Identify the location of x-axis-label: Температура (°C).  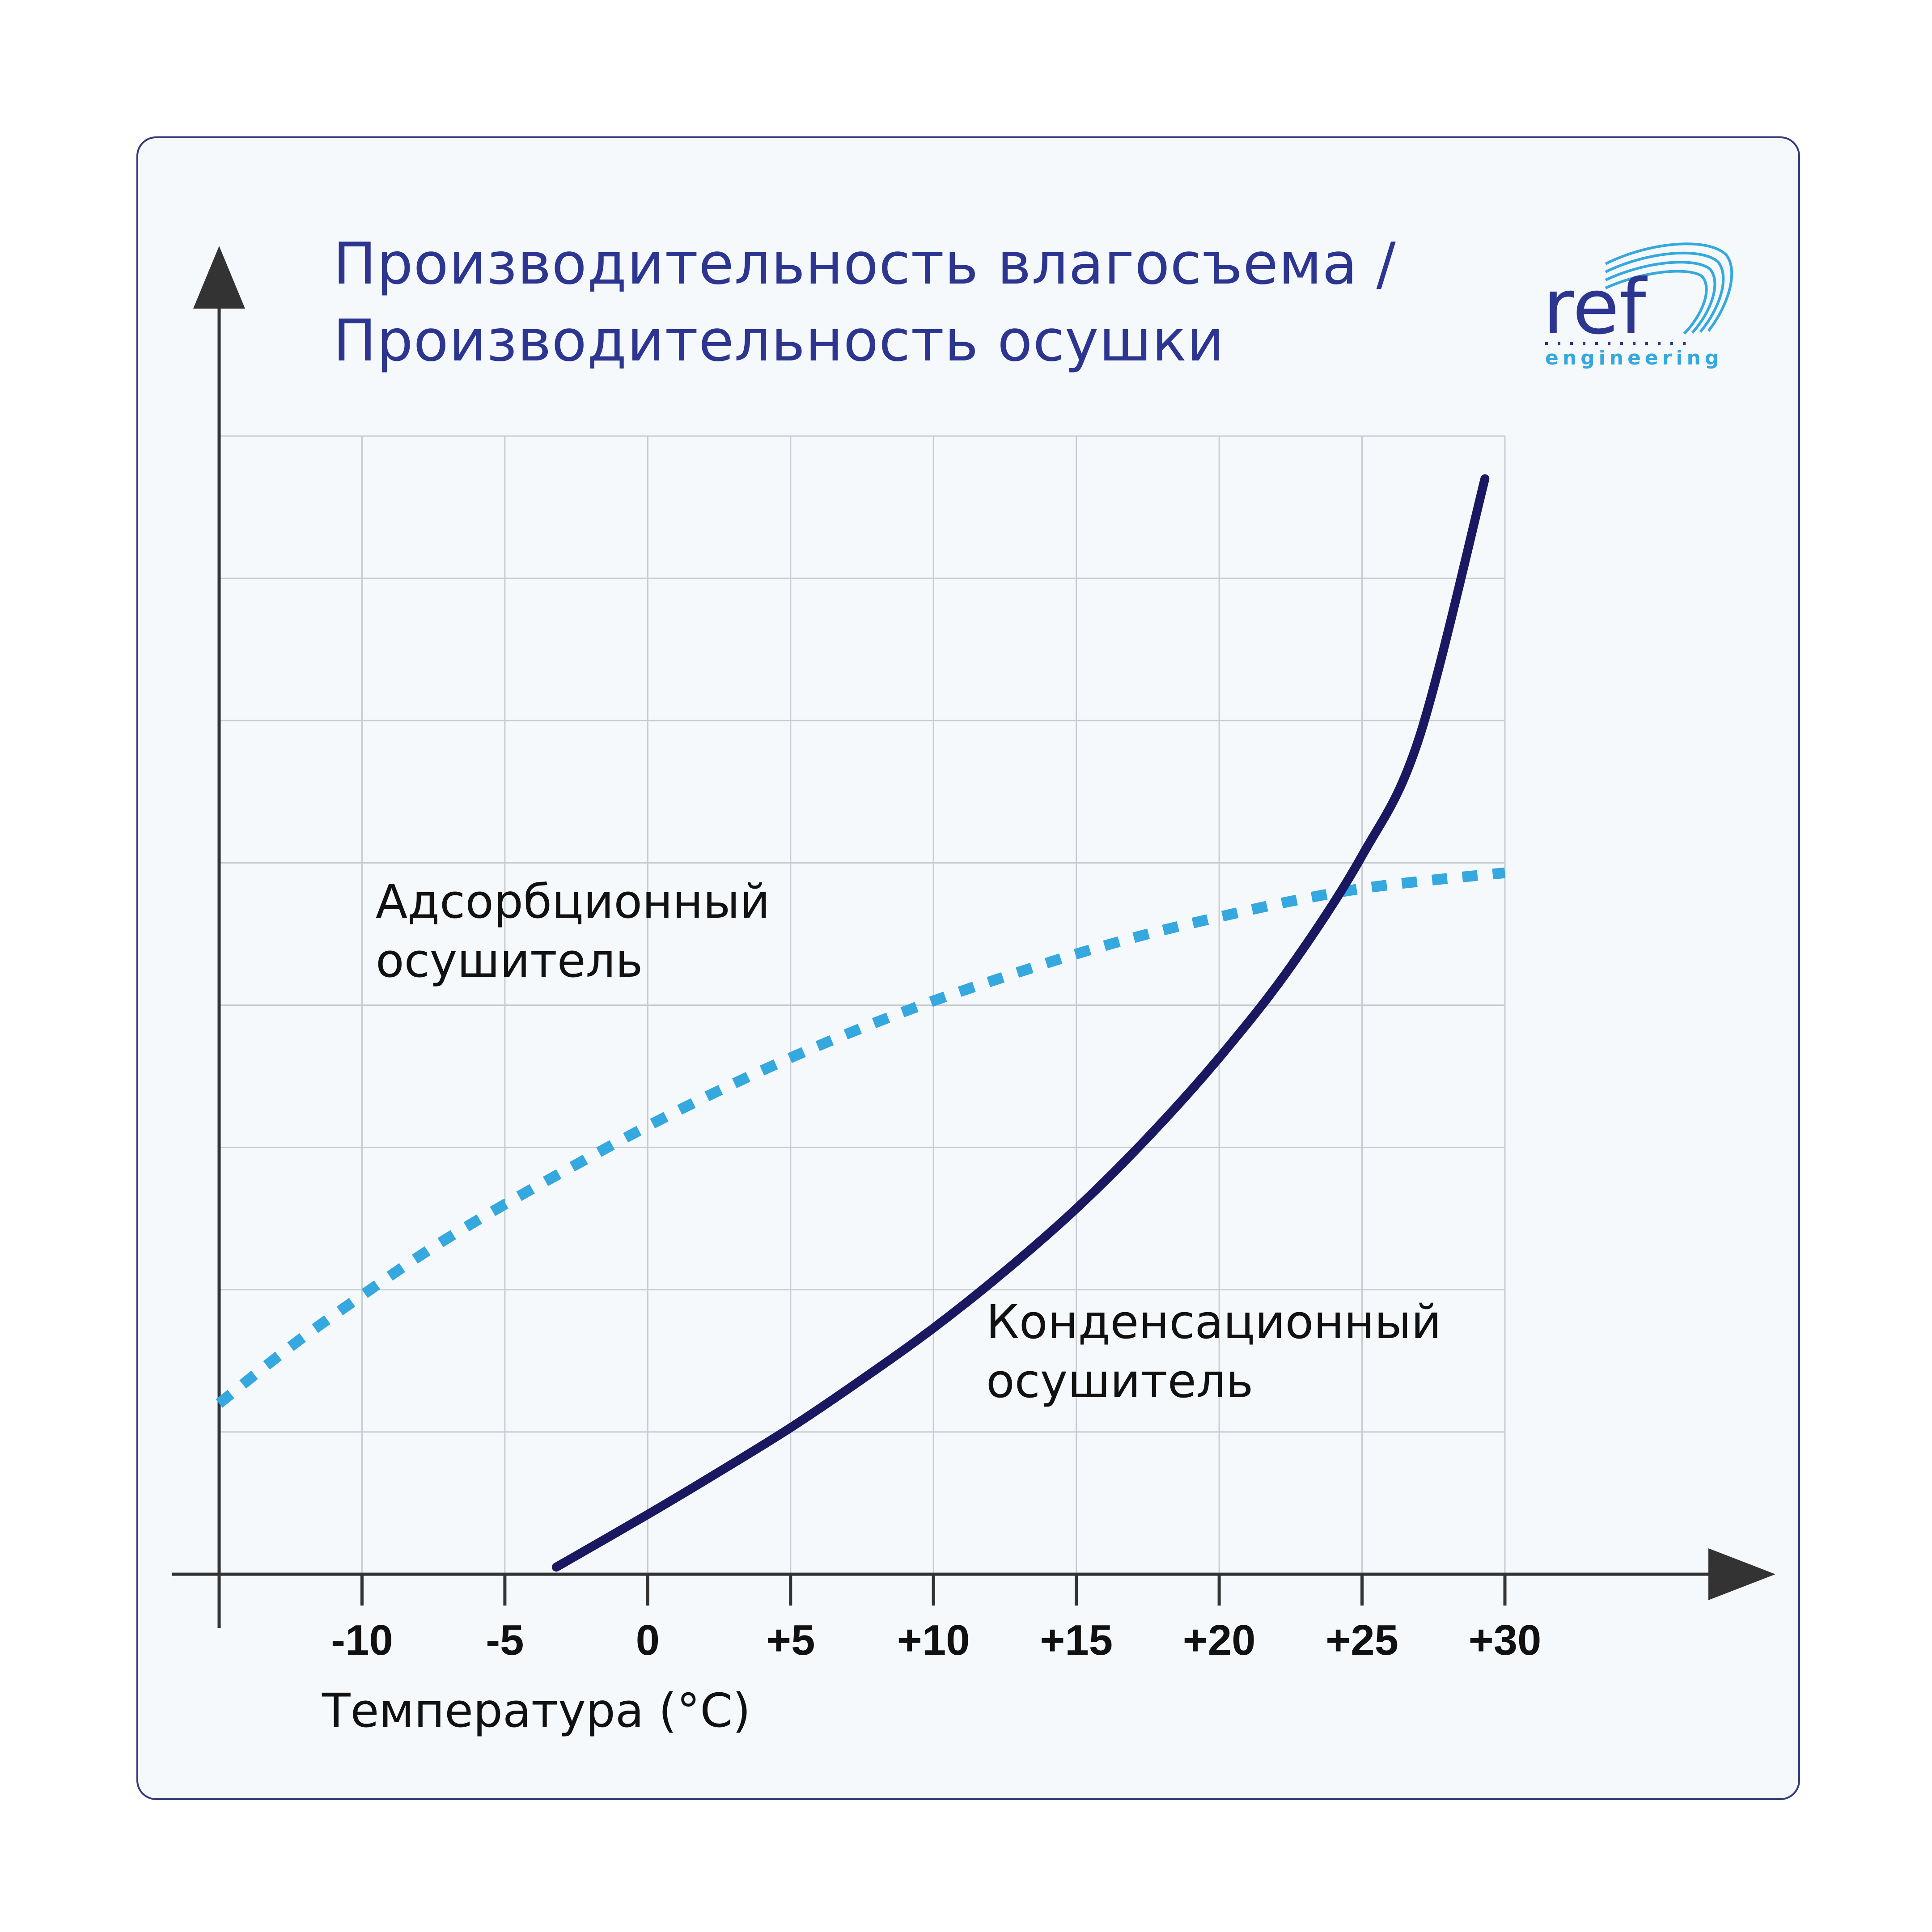
(536, 1710).